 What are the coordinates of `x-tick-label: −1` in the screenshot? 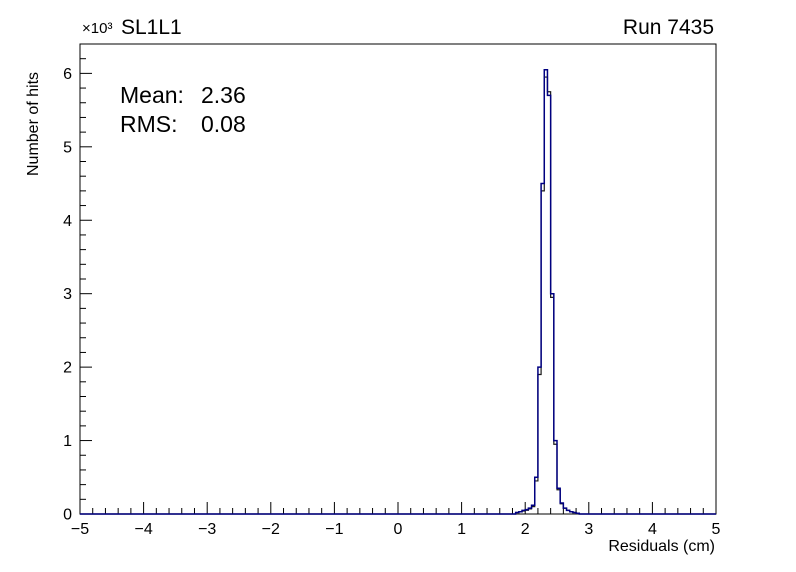 It's located at (334, 529).